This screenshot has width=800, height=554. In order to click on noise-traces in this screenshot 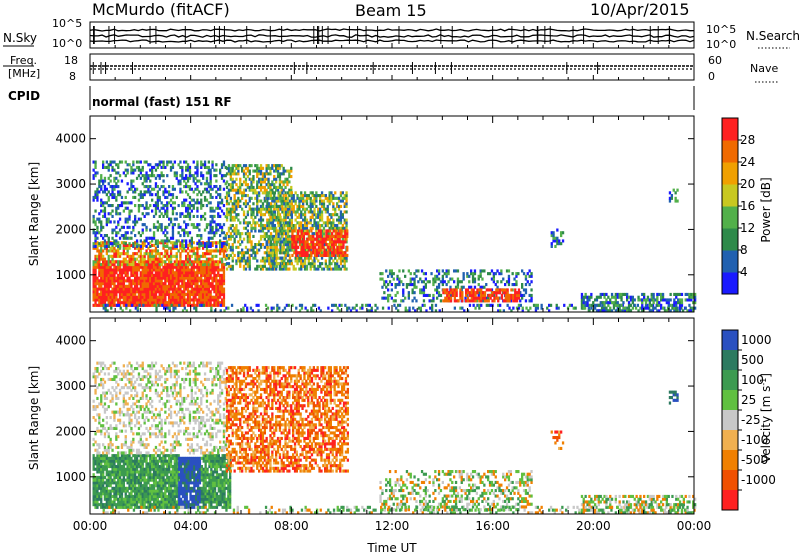, I will do `click(392, 37)`.